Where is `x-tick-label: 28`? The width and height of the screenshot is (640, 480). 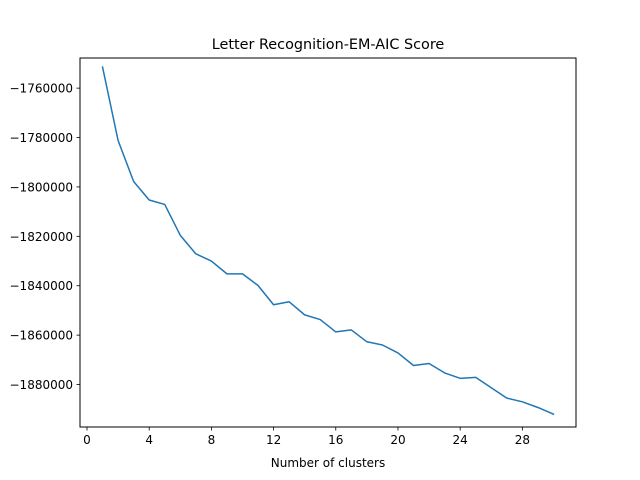 x-tick-label: 28 is located at coordinates (522, 440).